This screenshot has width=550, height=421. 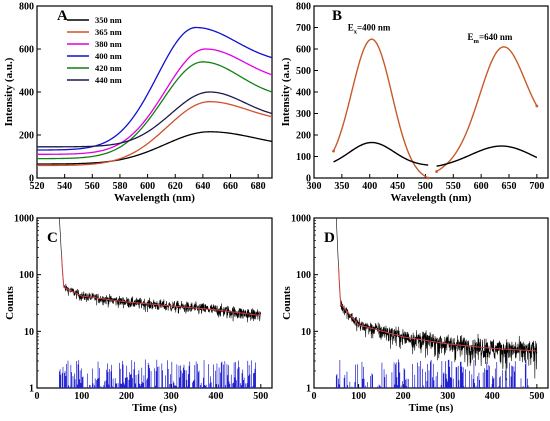 What do you see at coordinates (119, 186) in the screenshot?
I see `x-tick-label: 580` at bounding box center [119, 186].